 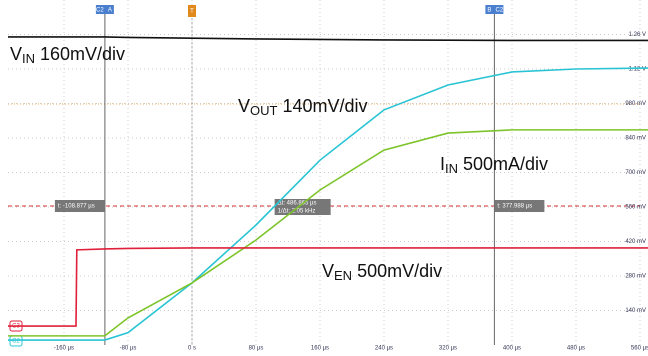 What do you see at coordinates (397, 271) in the screenshot?
I see `label-scale: 500mV/div` at bounding box center [397, 271].